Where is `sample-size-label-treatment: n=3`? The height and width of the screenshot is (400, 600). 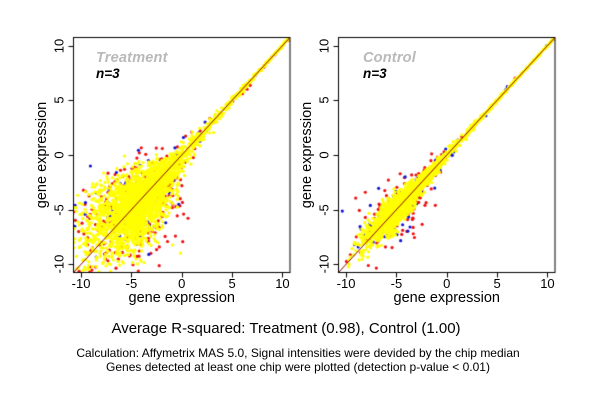 sample-size-label-treatment: n=3 is located at coordinates (108, 73).